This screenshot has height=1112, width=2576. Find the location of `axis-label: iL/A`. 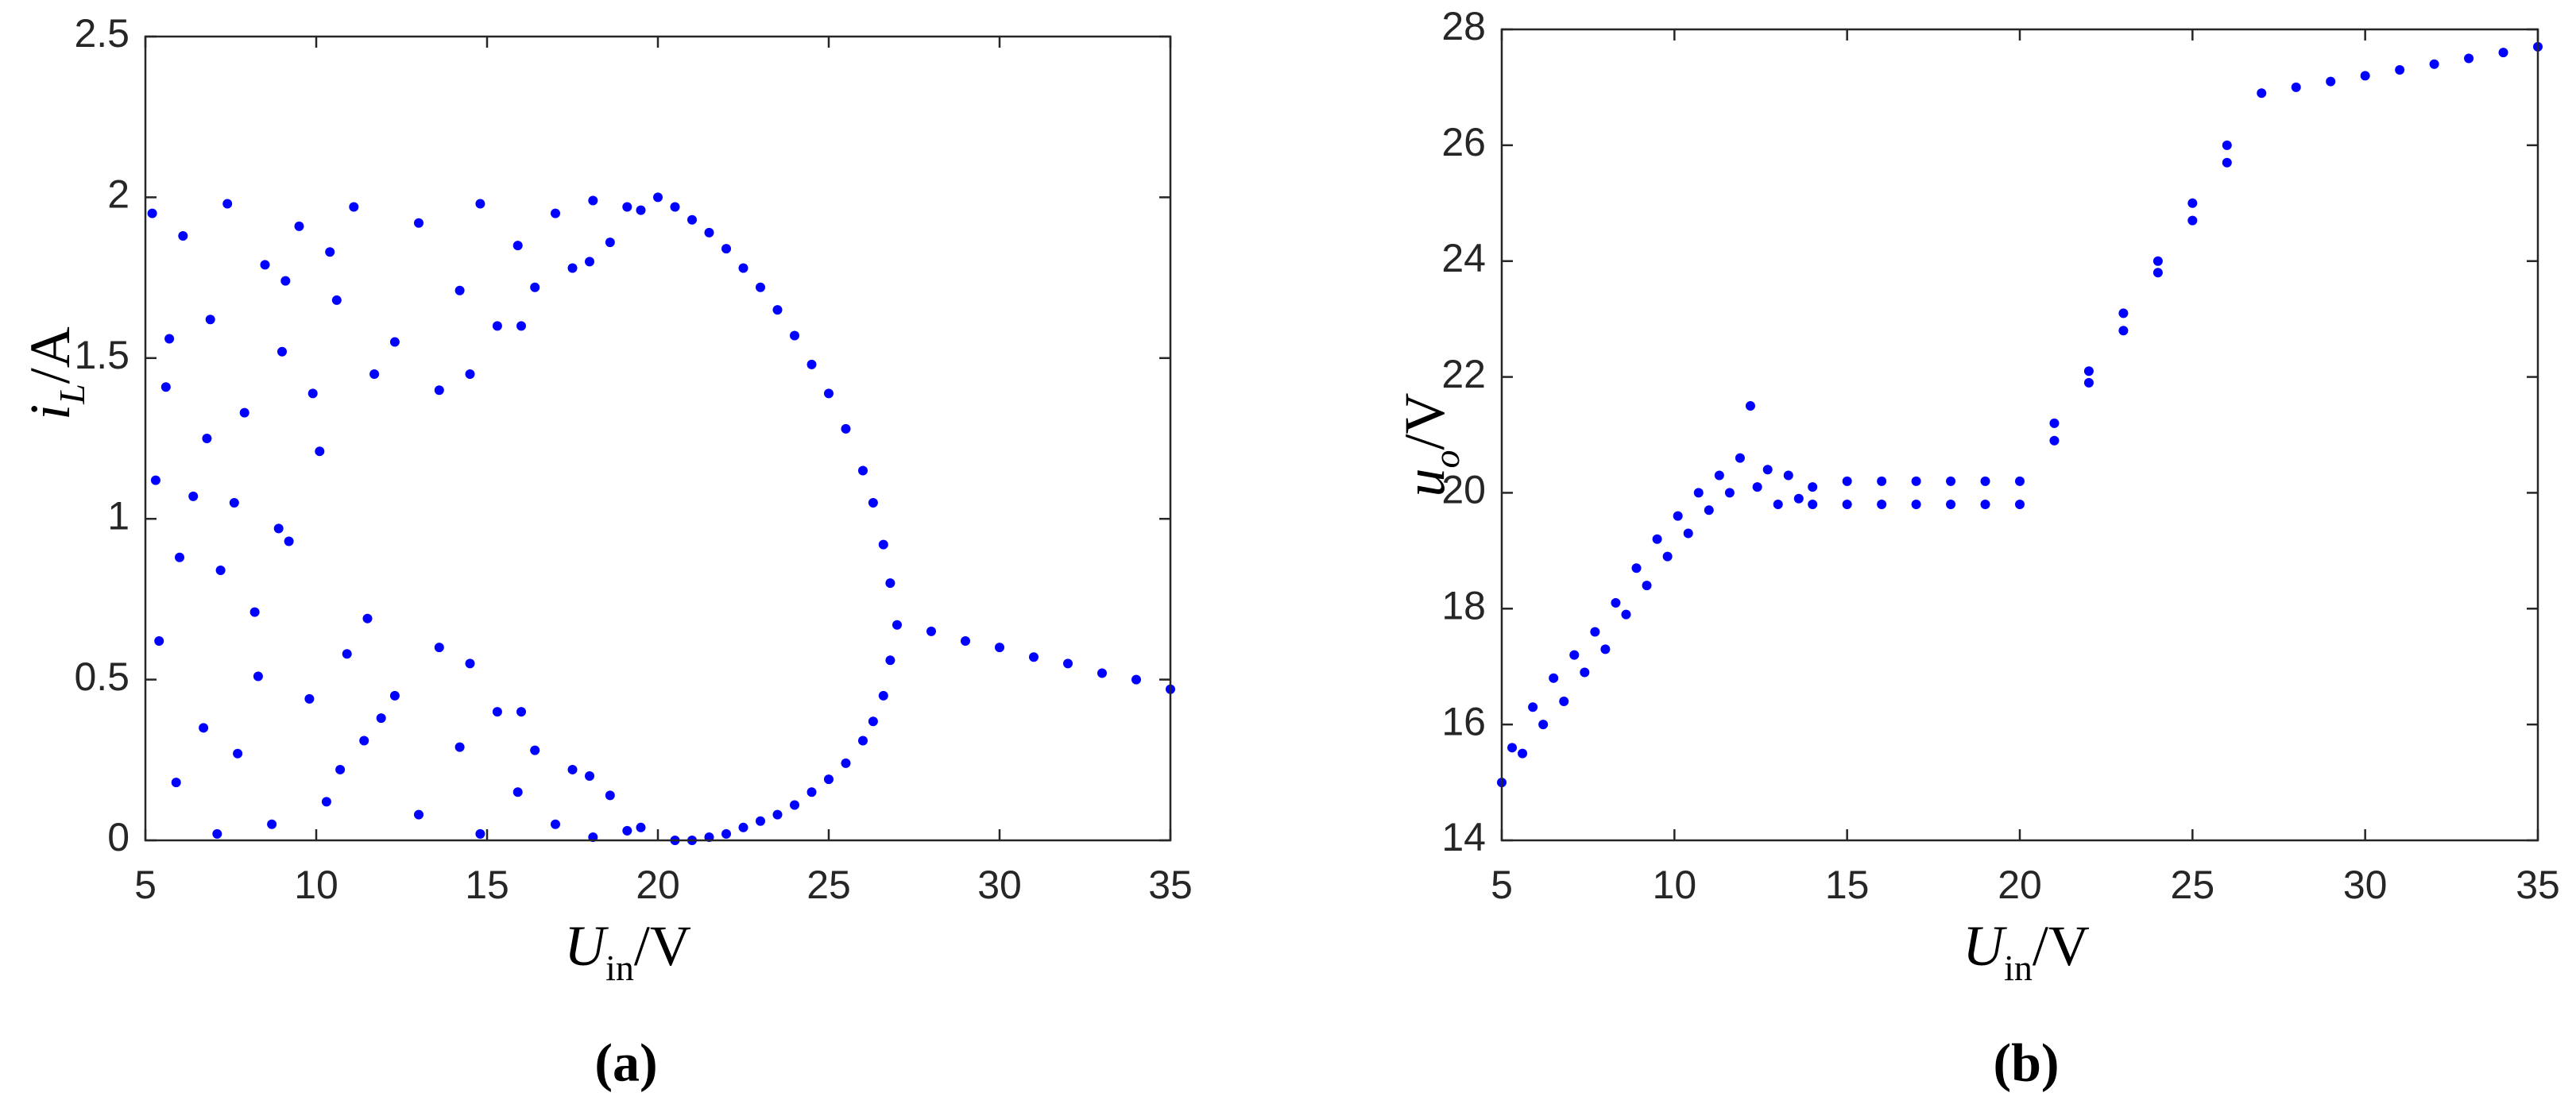

axis-label: iL/A is located at coordinates (55, 373).